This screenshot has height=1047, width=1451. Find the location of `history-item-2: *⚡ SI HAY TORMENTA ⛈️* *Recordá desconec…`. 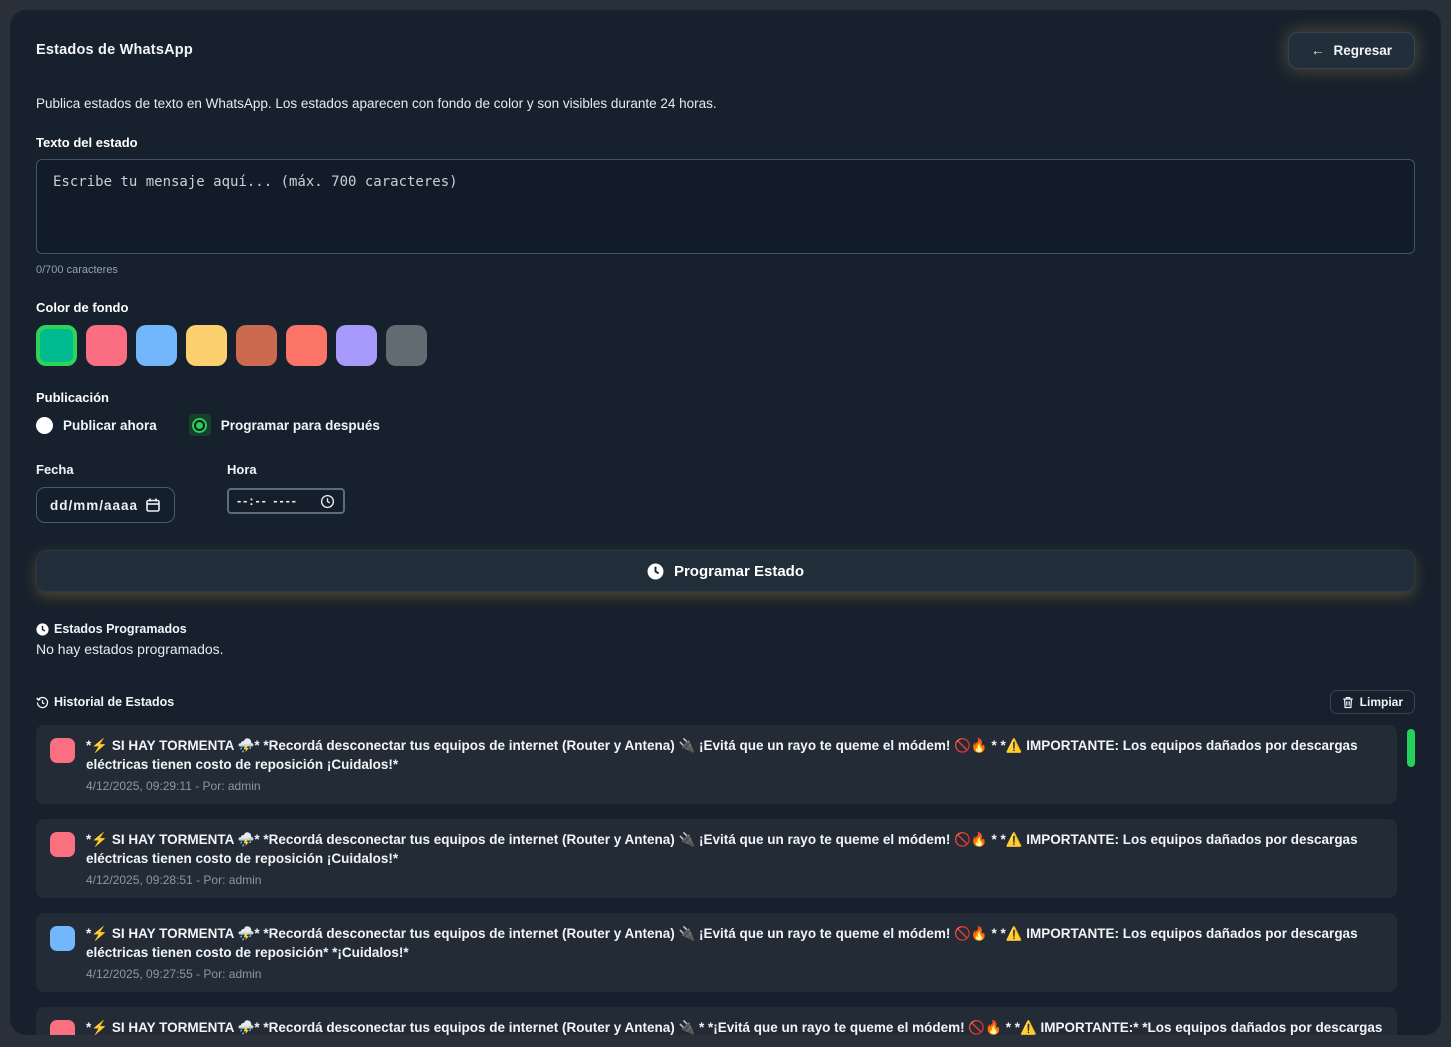

history-item-2: *⚡ SI HAY TORMENTA ⛈️* *Recordá desconec… is located at coordinates (716, 952).